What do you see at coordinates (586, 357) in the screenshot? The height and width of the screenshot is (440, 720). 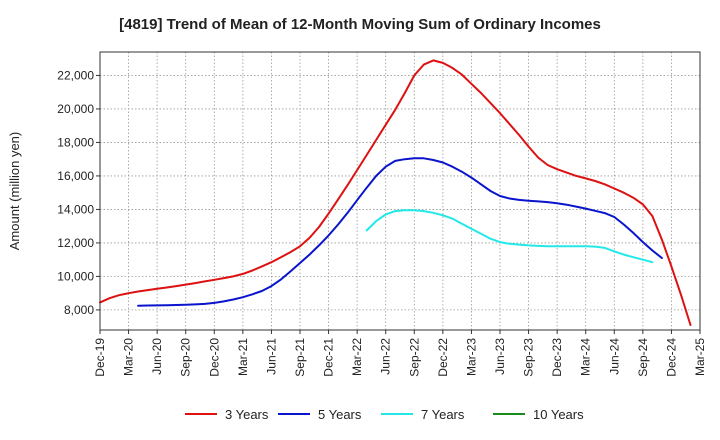 I see `x-tick-label: Mar-24` at bounding box center [586, 357].